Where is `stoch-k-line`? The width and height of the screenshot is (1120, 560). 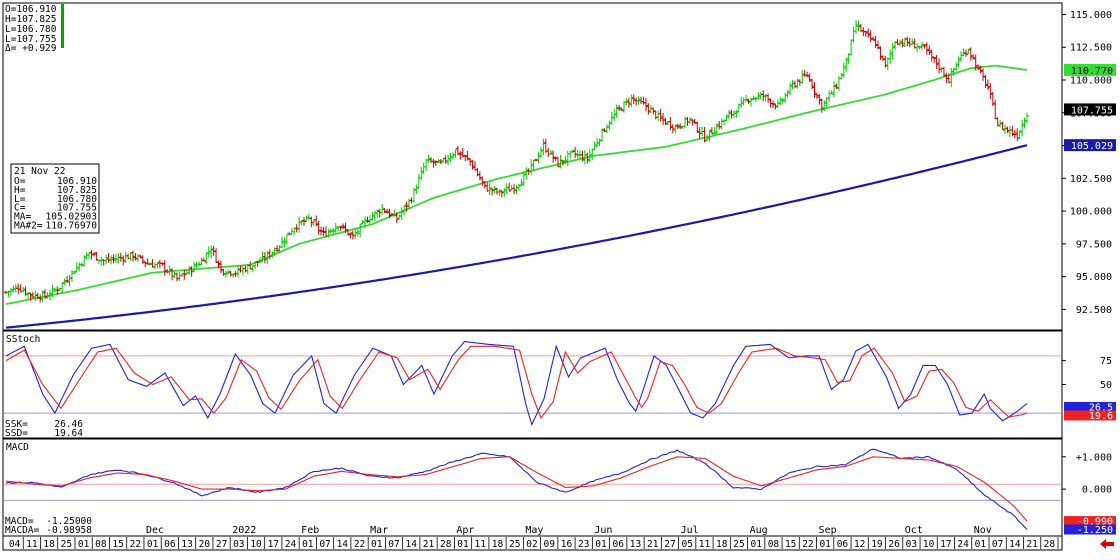
stoch-k-line is located at coordinates (516, 383).